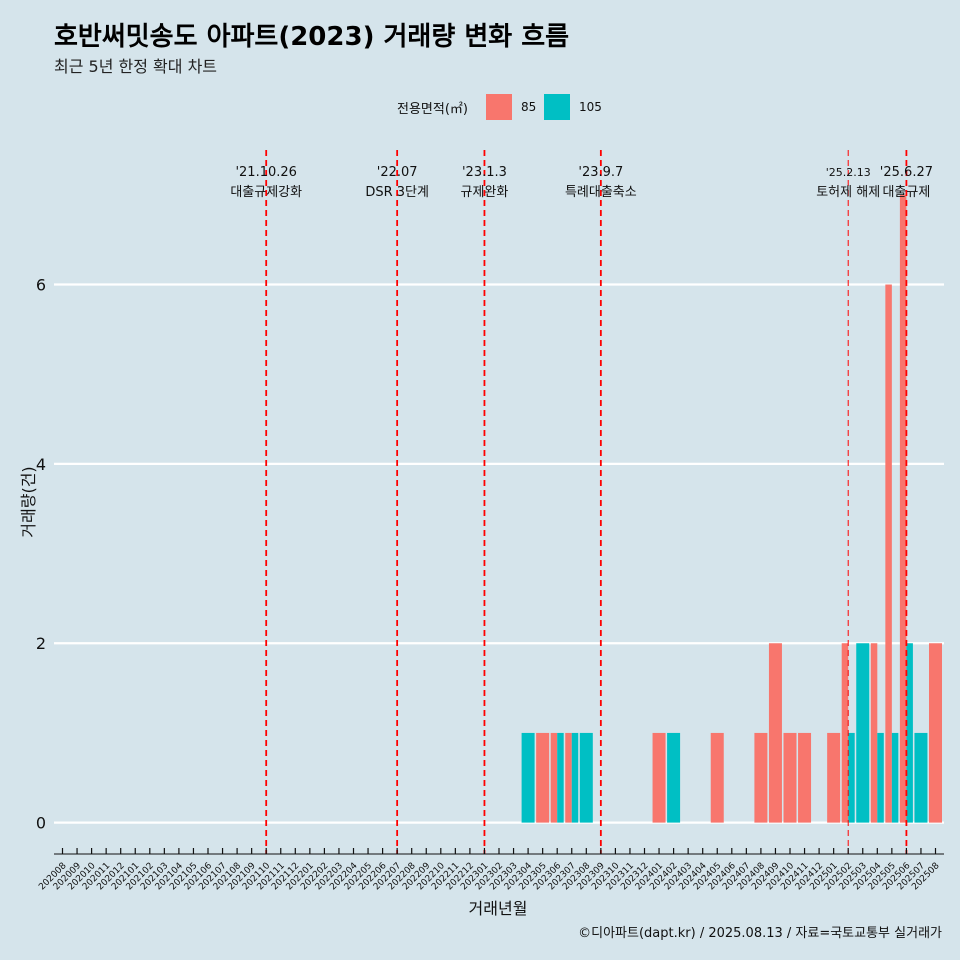 This screenshot has height=960, width=960. I want to click on event-date-1: '22.07, so click(397, 172).